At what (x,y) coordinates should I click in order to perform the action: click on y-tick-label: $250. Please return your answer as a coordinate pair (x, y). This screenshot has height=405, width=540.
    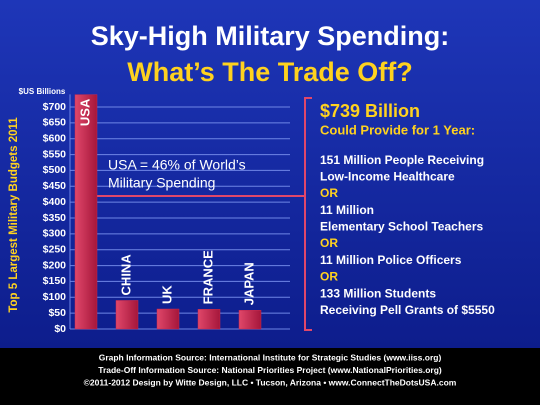
    Looking at the image, I should click on (55, 249).